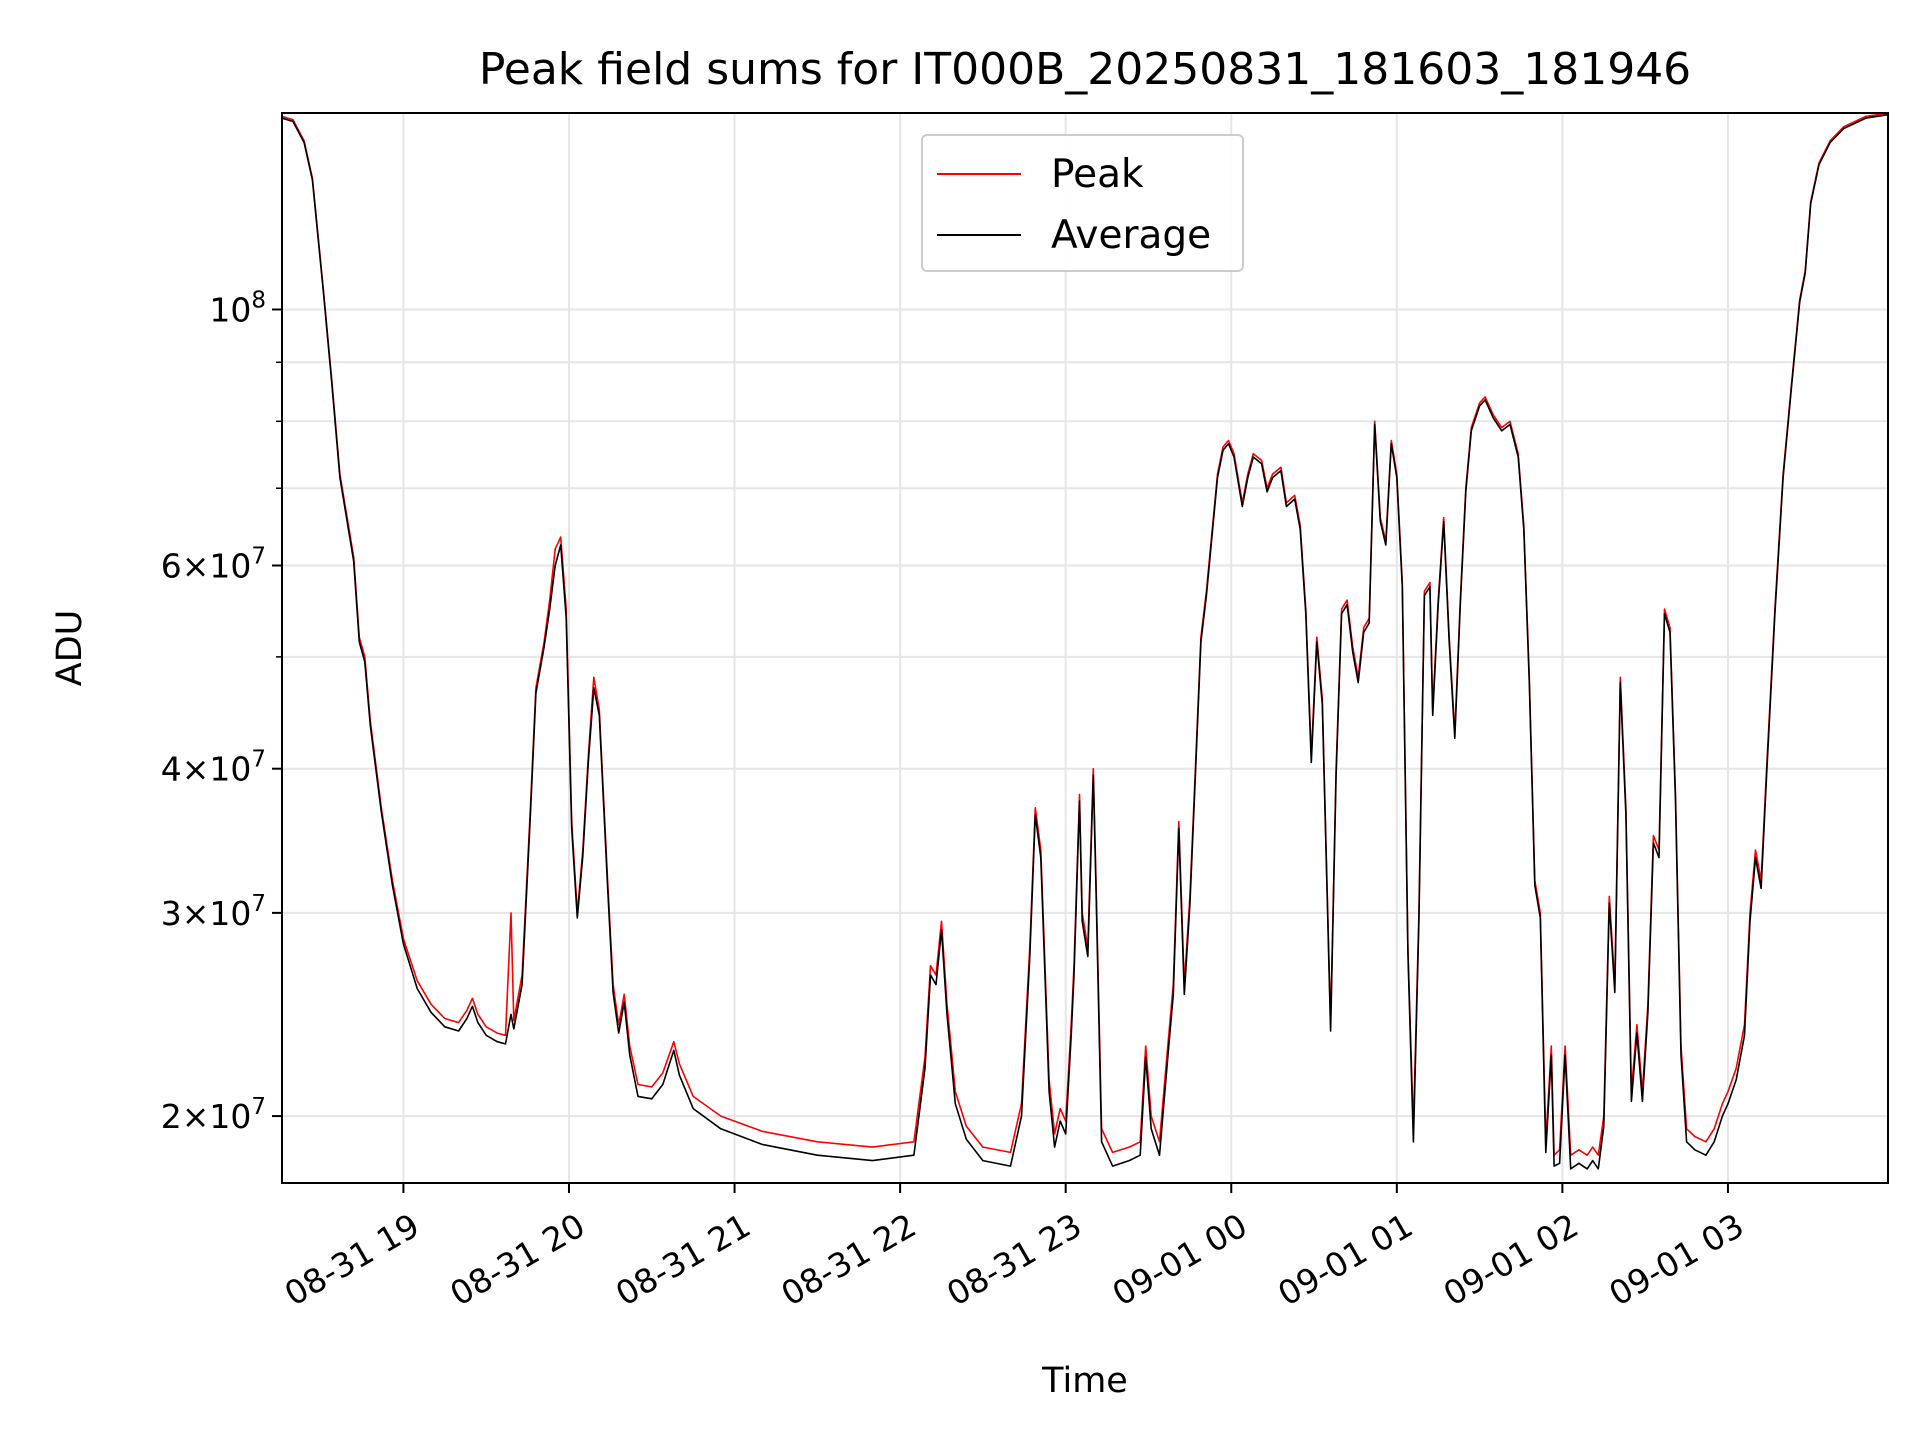  I want to click on y-tick-label: 2×107, so click(213, 1115).